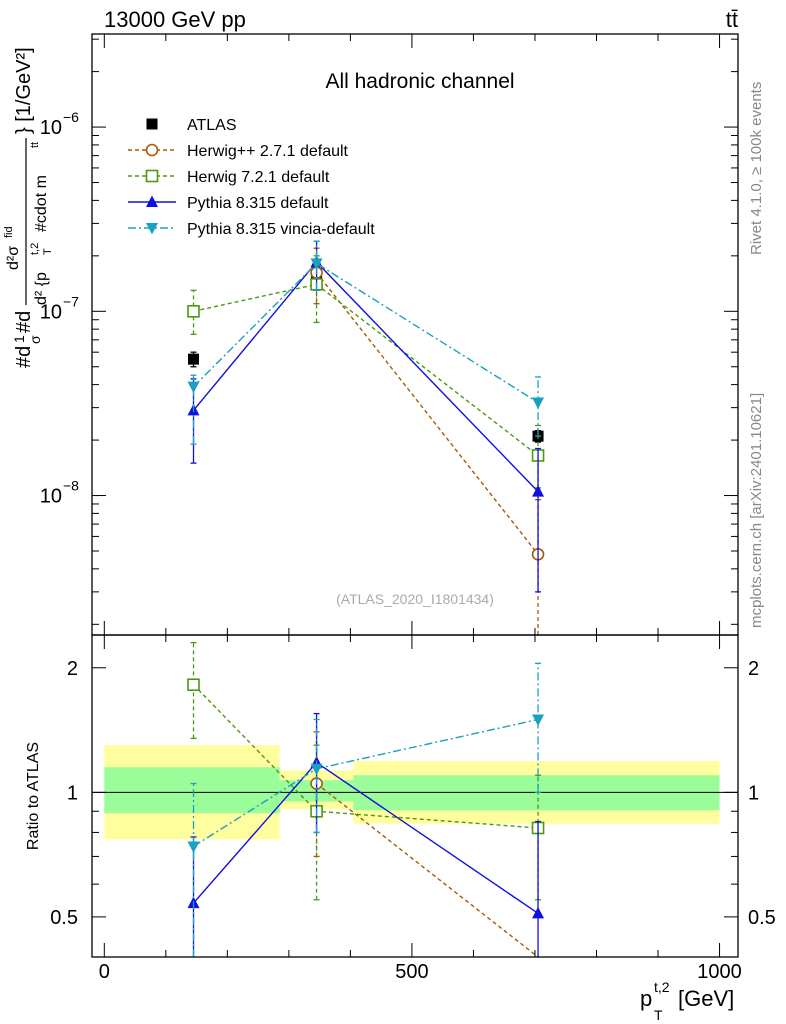  I want to click on legend-label-data: ATLAS, so click(212, 125).